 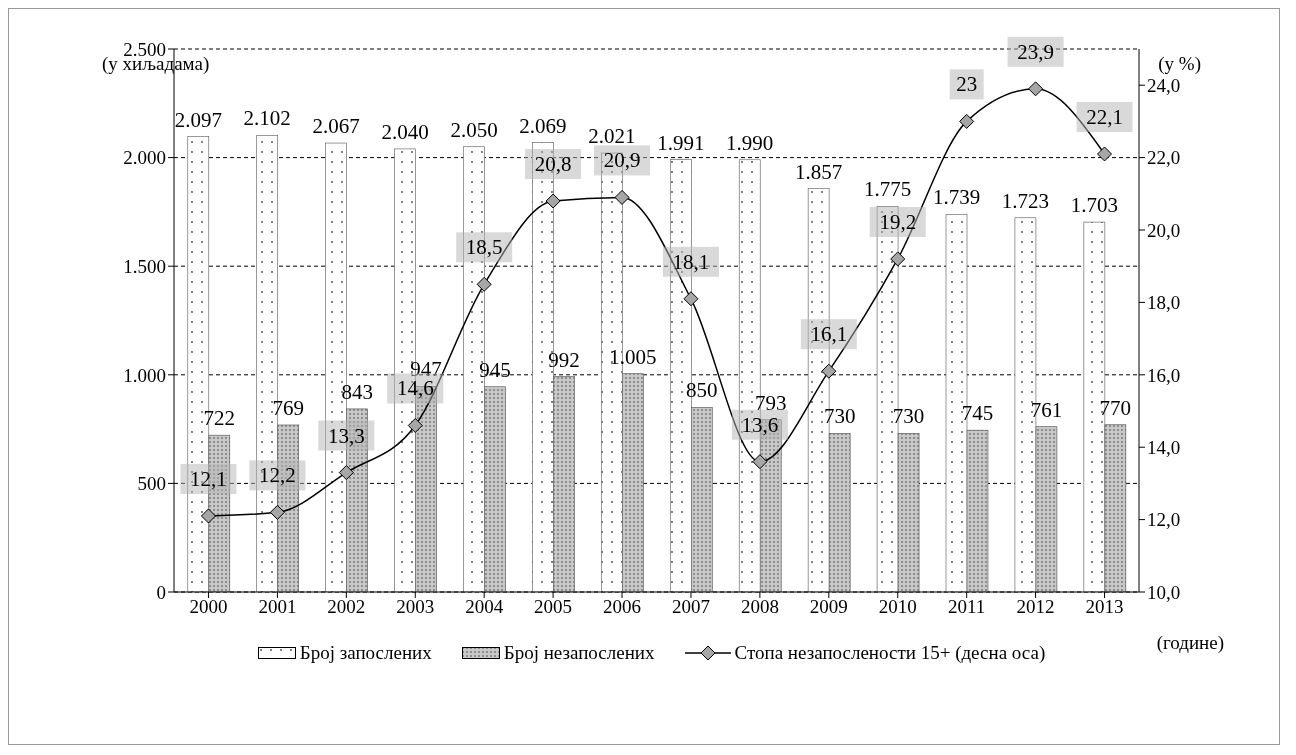 I want to click on y2-tick-label: 22,0, so click(x=1164, y=158).